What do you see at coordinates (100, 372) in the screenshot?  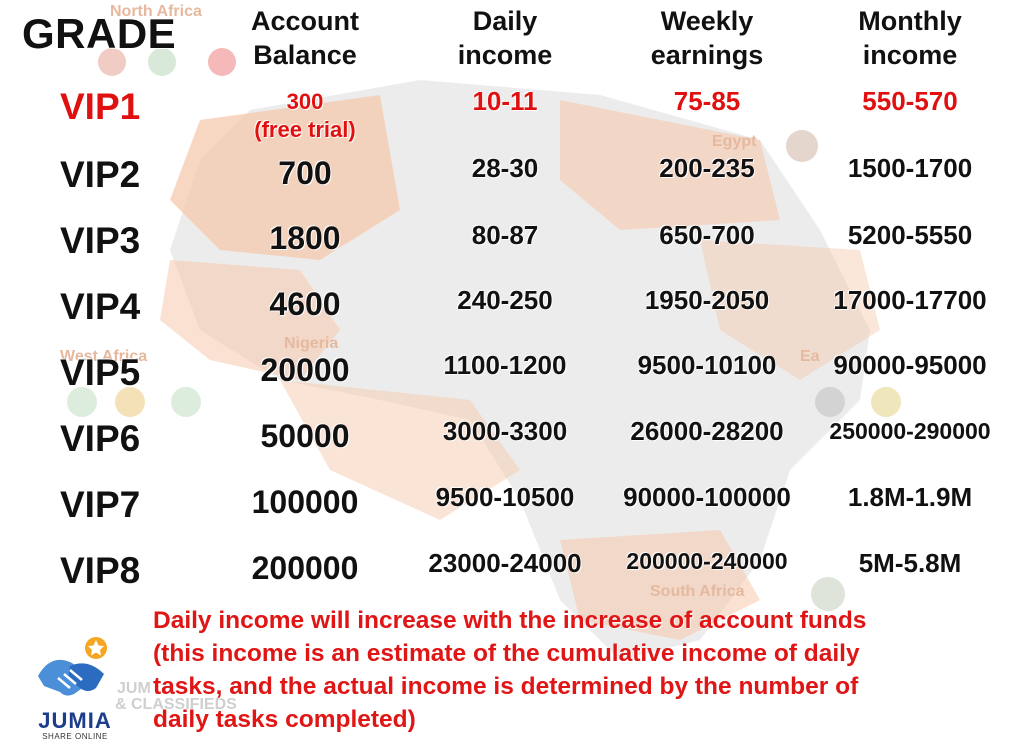 I see `grade-vip5: VIP5` at bounding box center [100, 372].